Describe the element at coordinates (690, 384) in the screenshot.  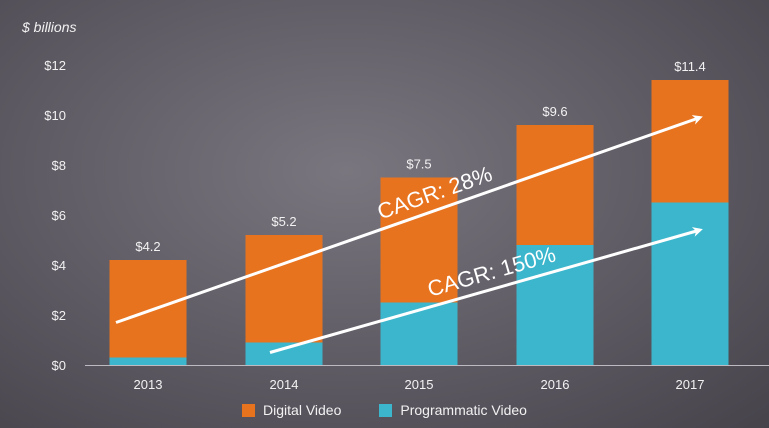
I see `x-tick-label: 2017` at that location.